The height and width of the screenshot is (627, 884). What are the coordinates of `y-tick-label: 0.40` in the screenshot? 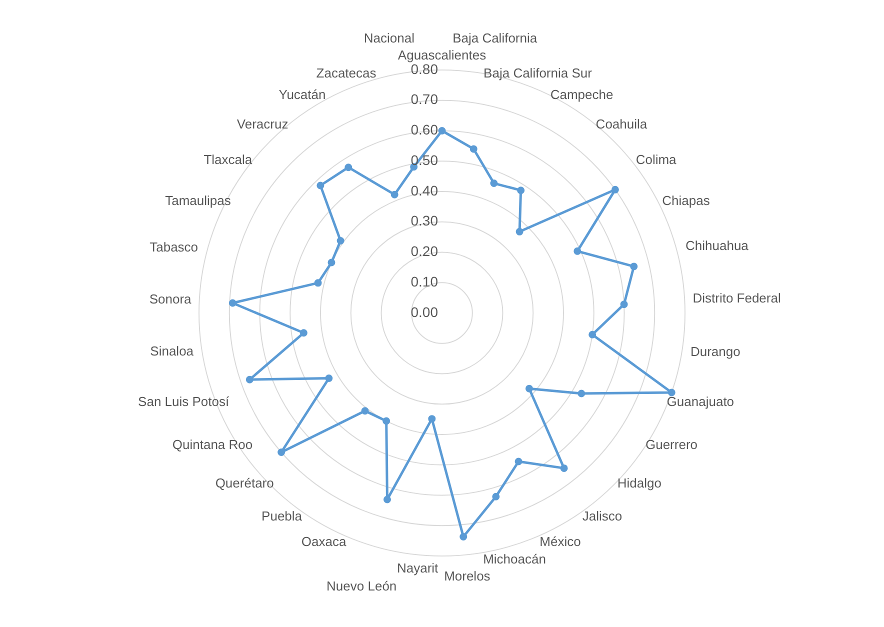 It's located at (424, 190).